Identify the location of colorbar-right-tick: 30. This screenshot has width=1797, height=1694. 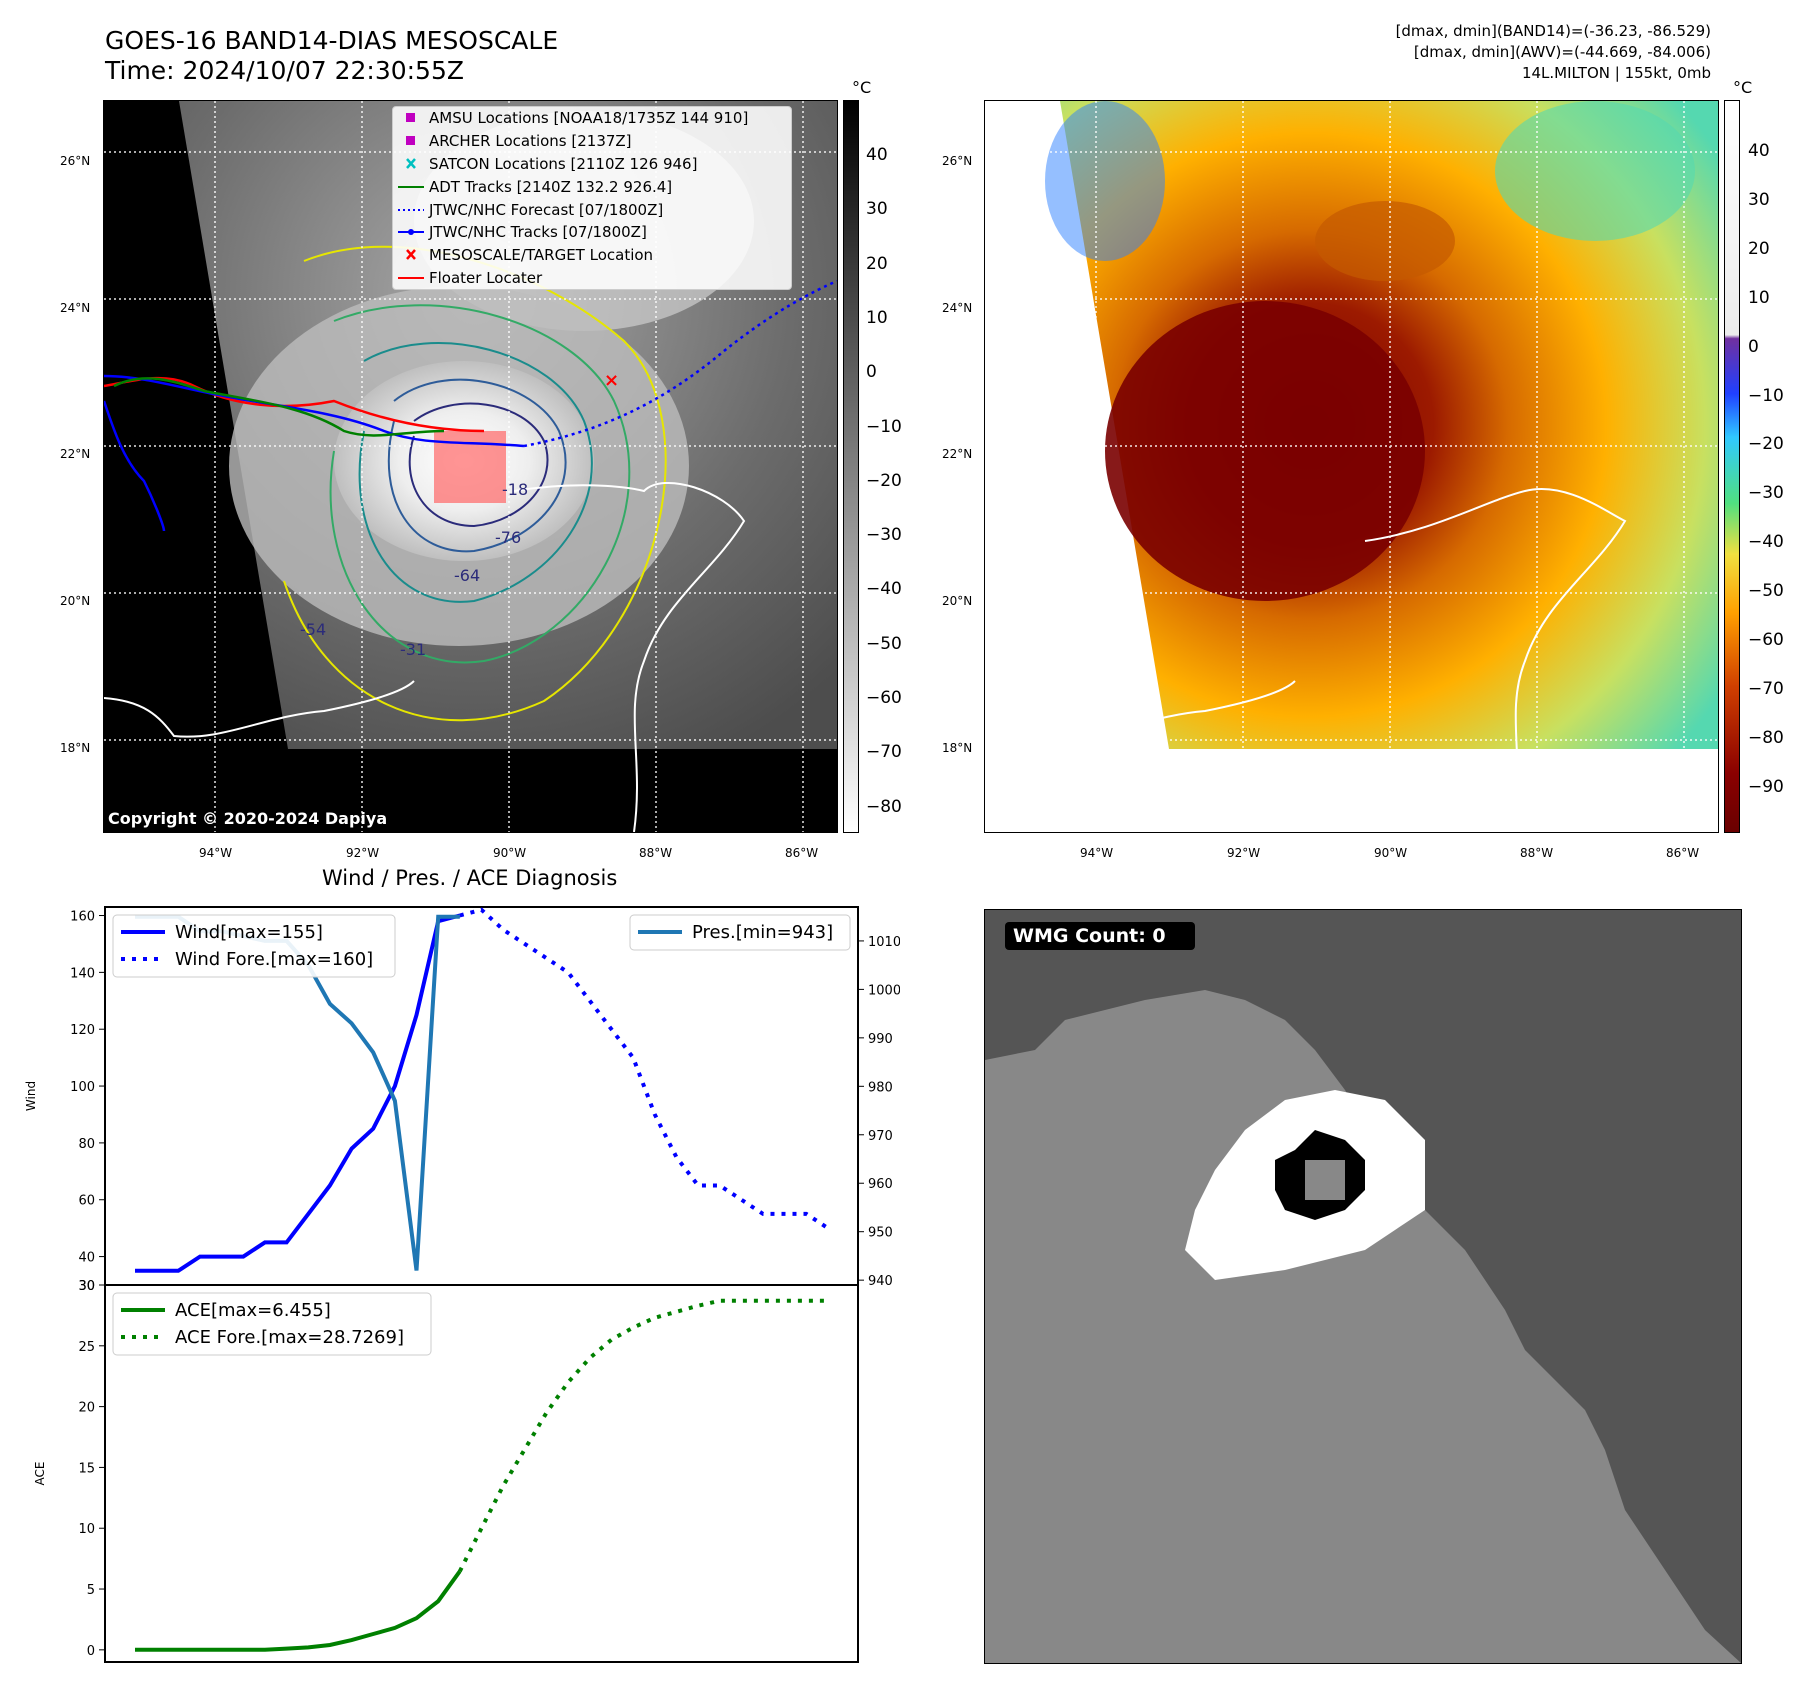
(1759, 199).